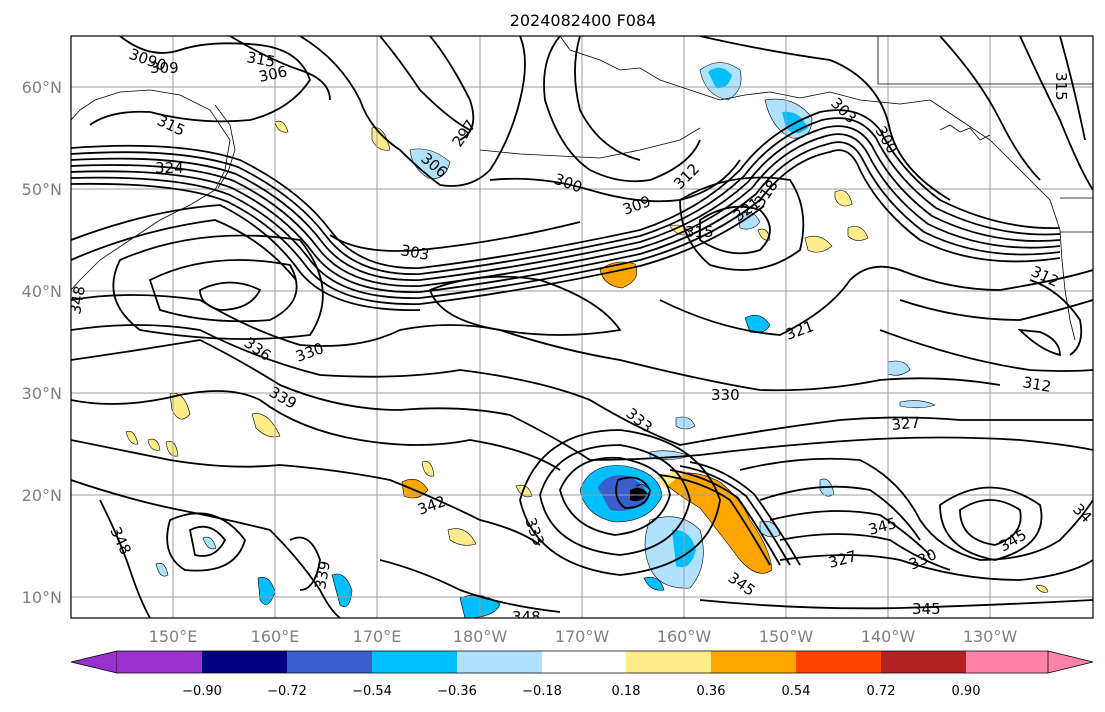 The image size is (1105, 712). I want to click on coast-alaska, so click(745, 70).